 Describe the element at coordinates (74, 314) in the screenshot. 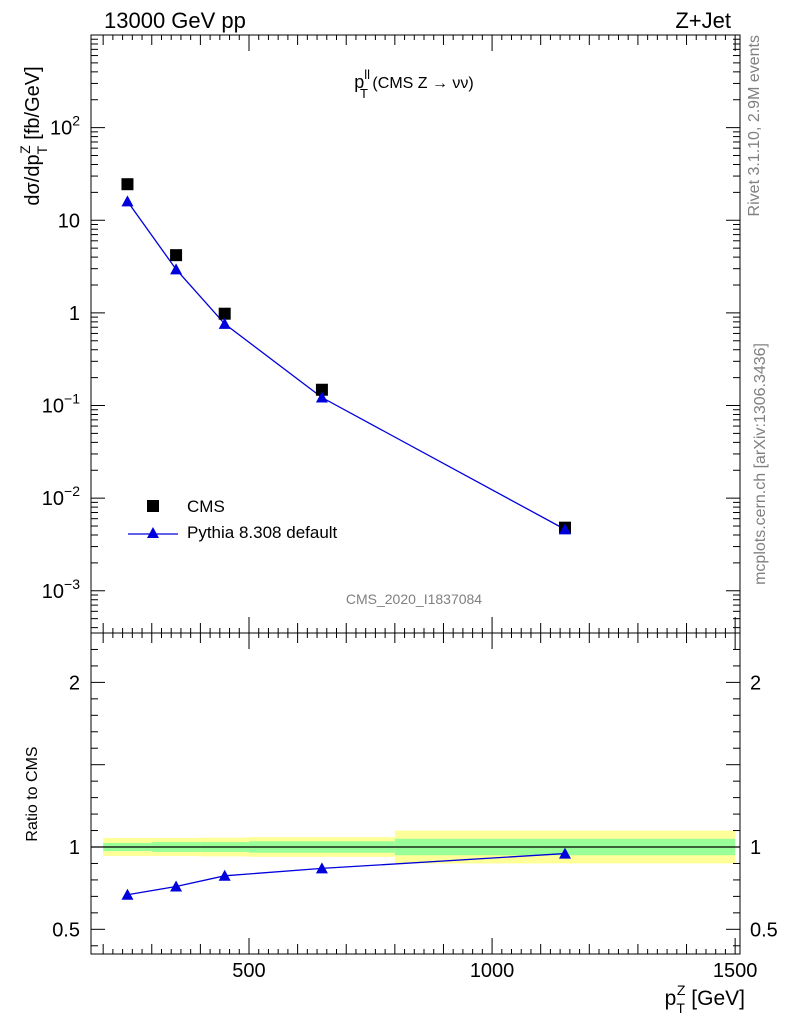

I see `y-tick-label: 1` at that location.